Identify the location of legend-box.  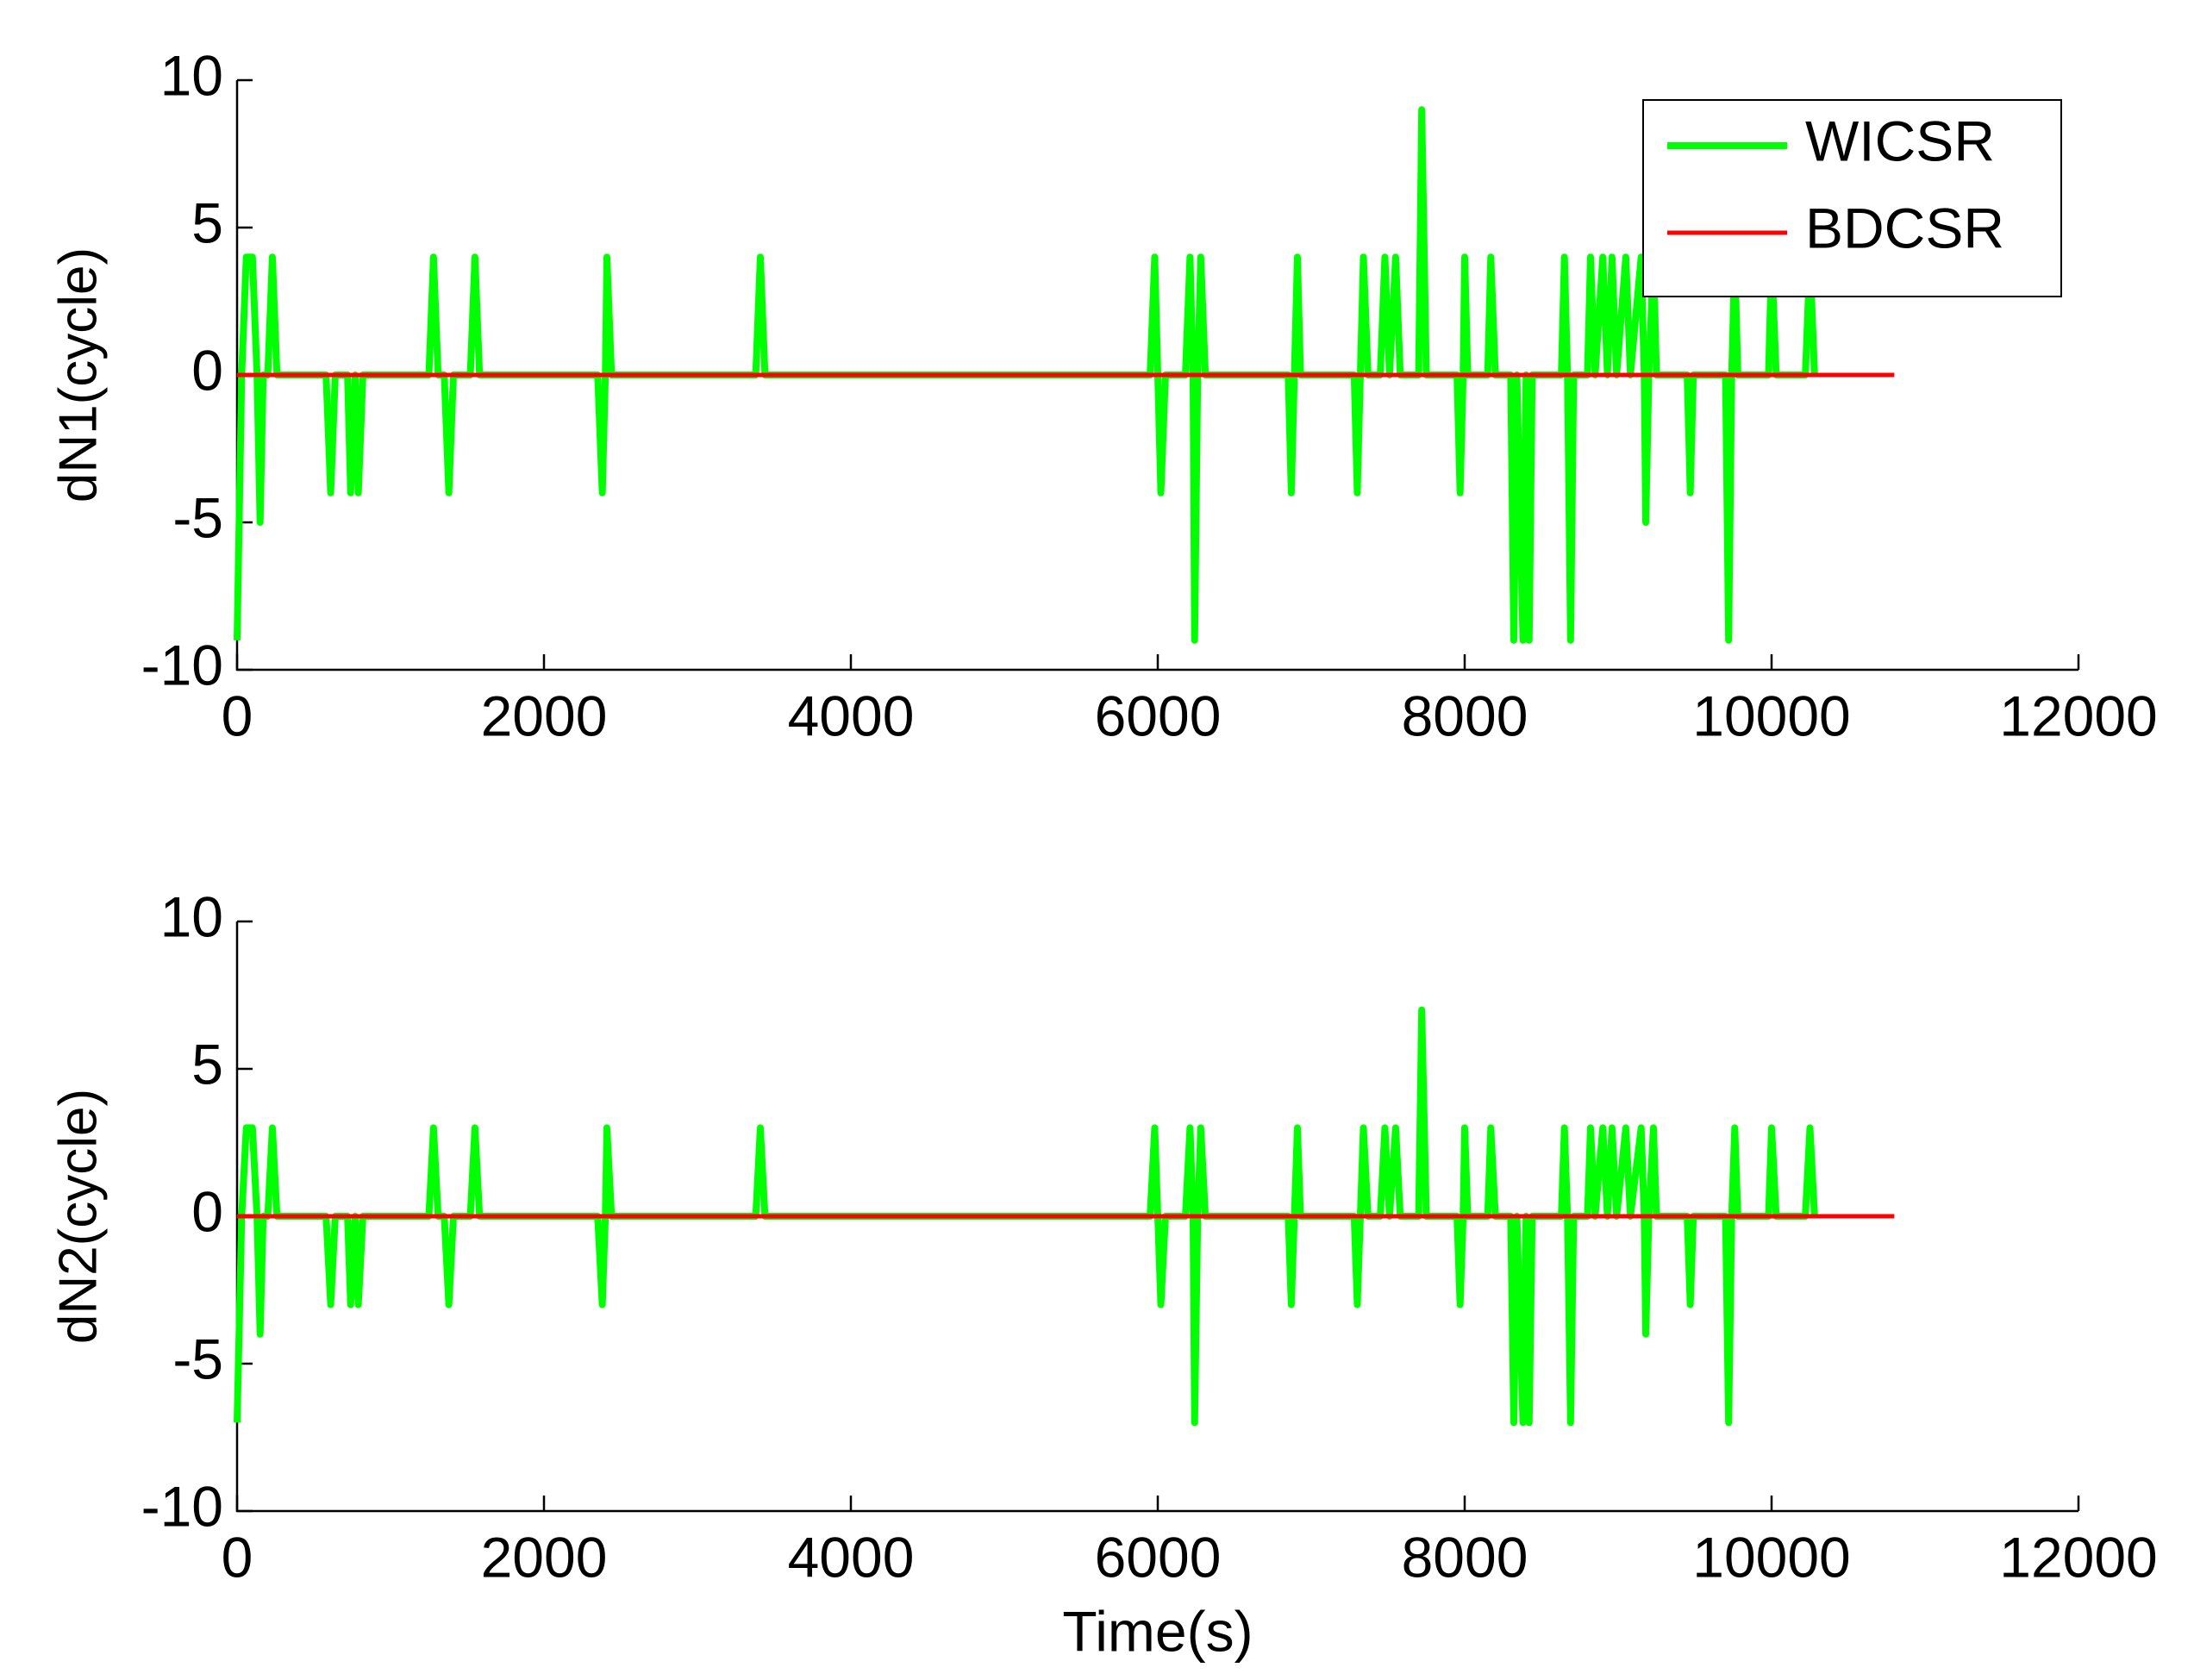
(1852, 198).